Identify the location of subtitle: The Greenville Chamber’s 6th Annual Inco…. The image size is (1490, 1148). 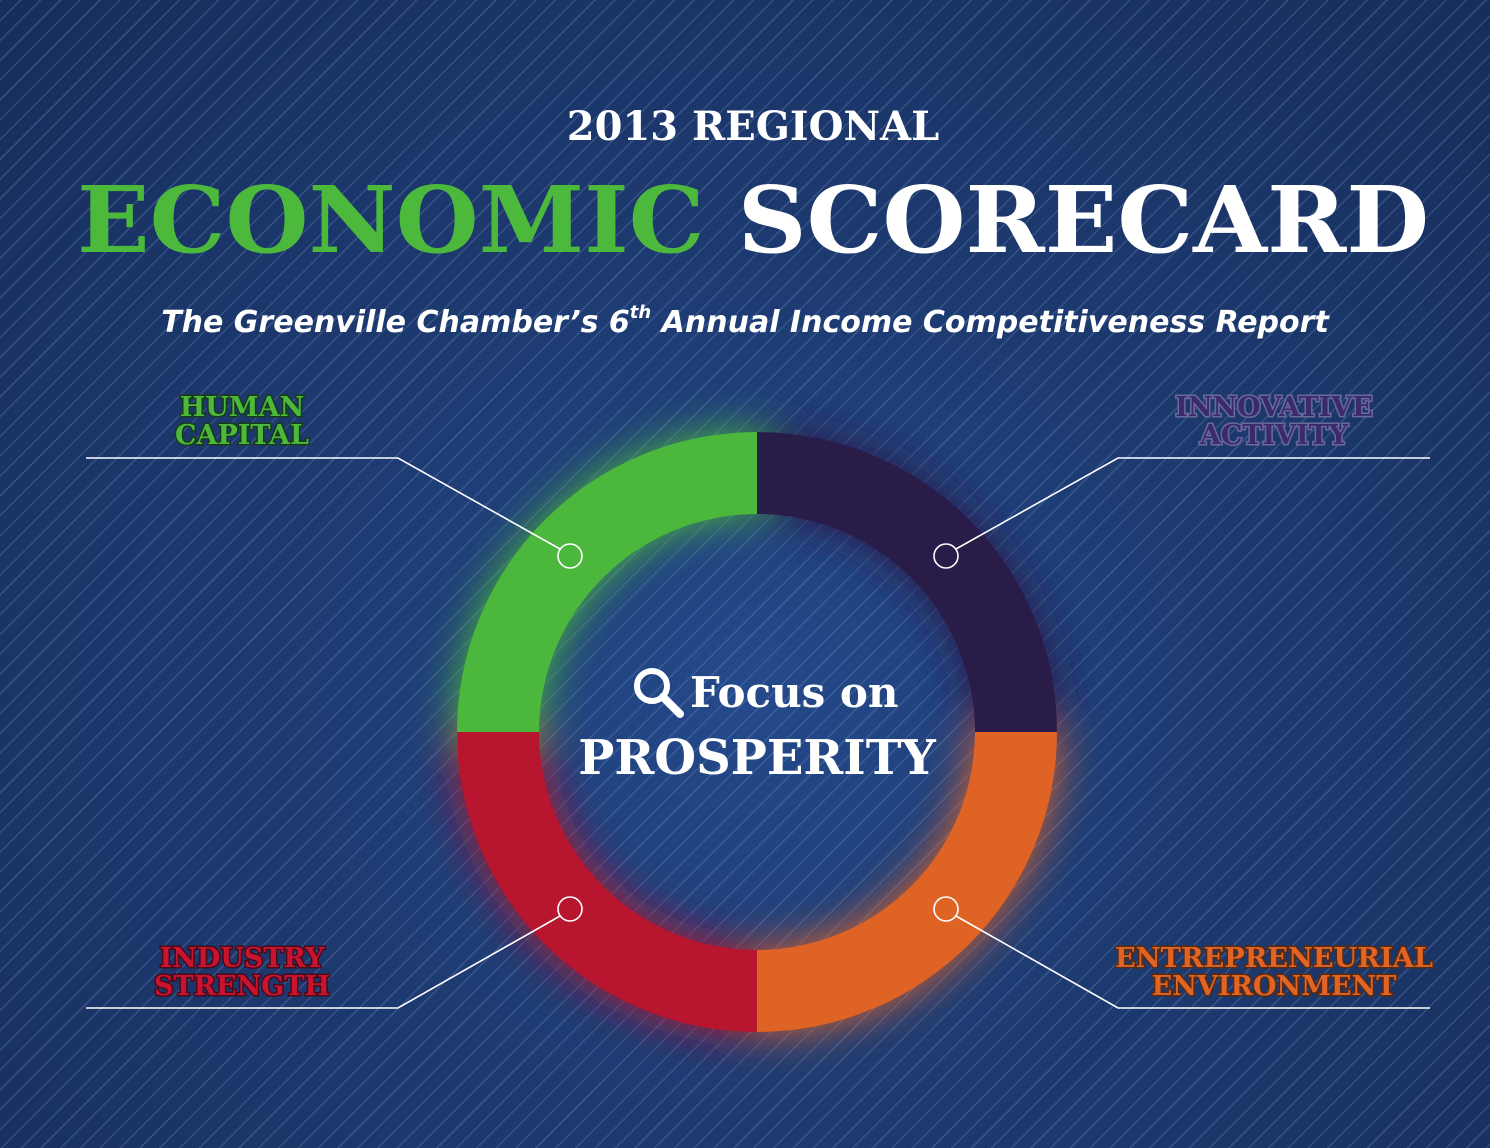
(745, 321).